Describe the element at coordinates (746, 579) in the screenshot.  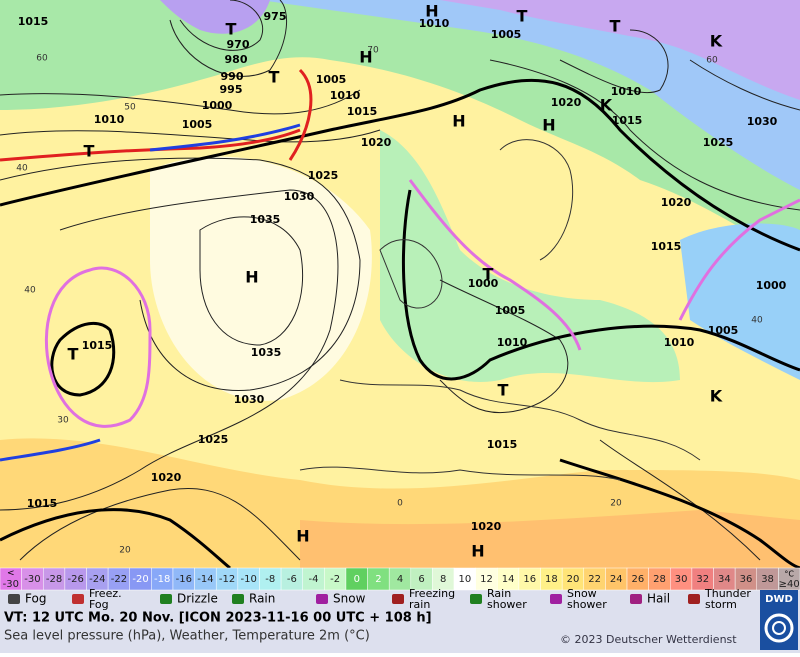
I see `scale-label: 36` at that location.